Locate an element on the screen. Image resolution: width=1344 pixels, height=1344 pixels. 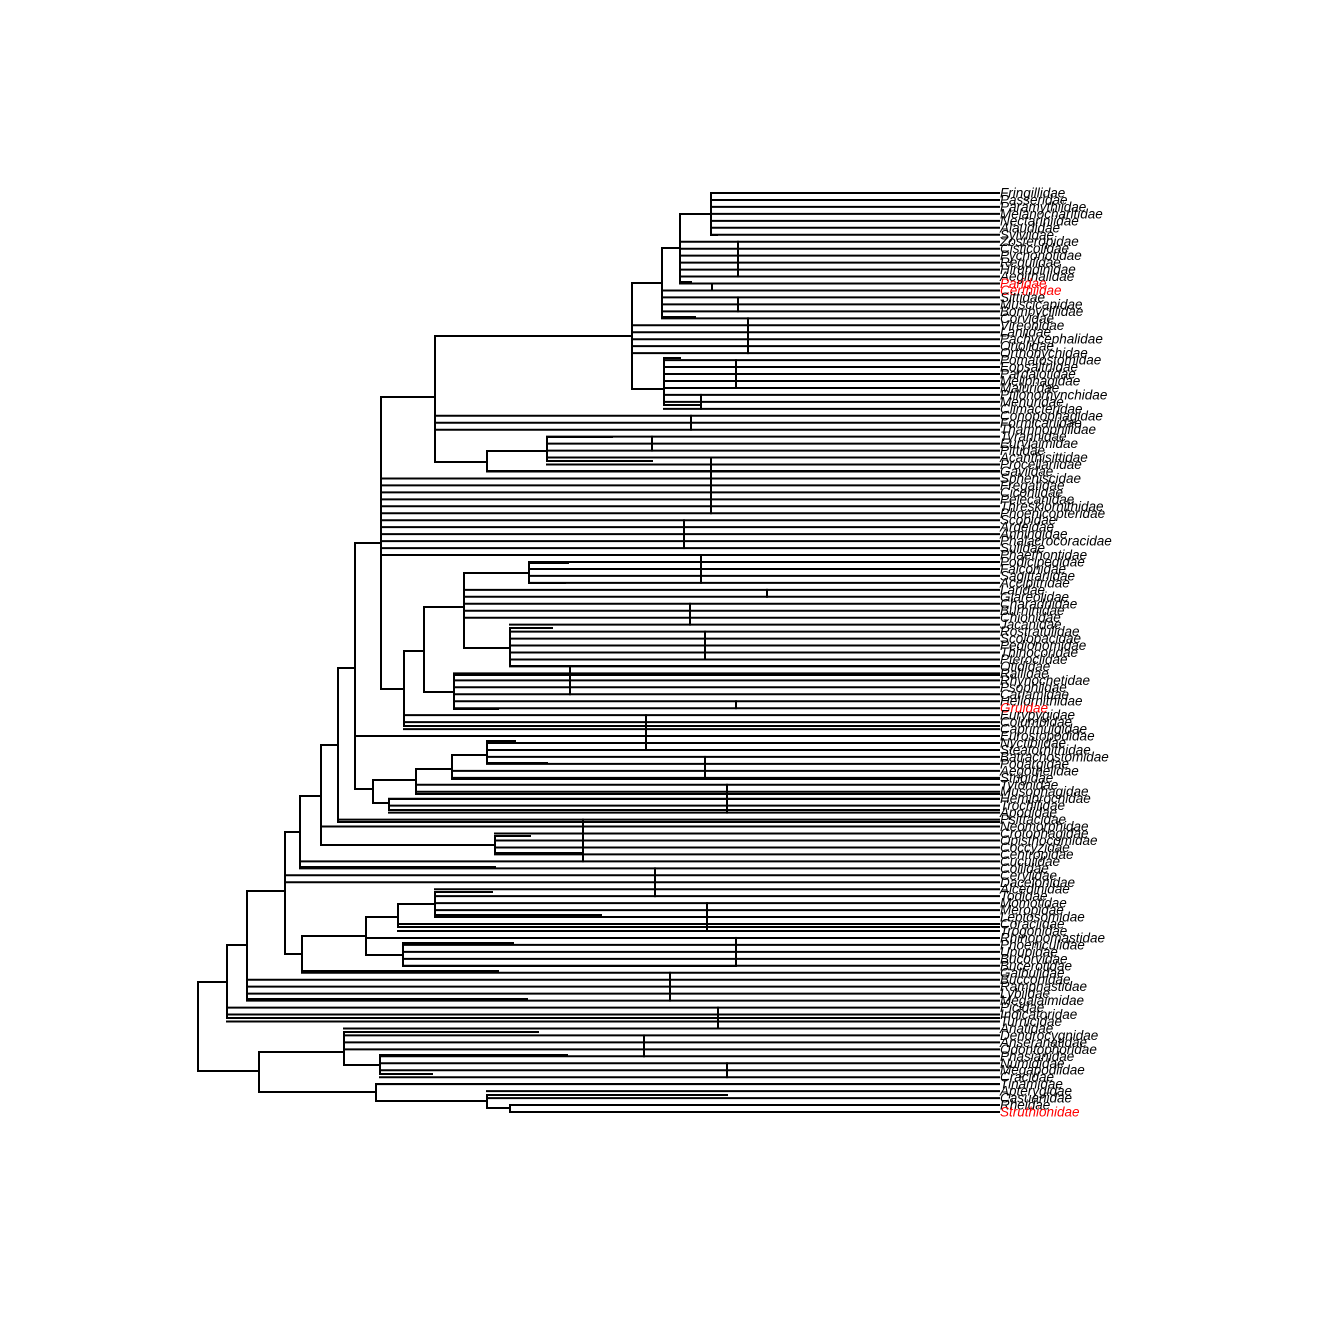
tip-label: Fregatidae is located at coordinates (1032, 485).